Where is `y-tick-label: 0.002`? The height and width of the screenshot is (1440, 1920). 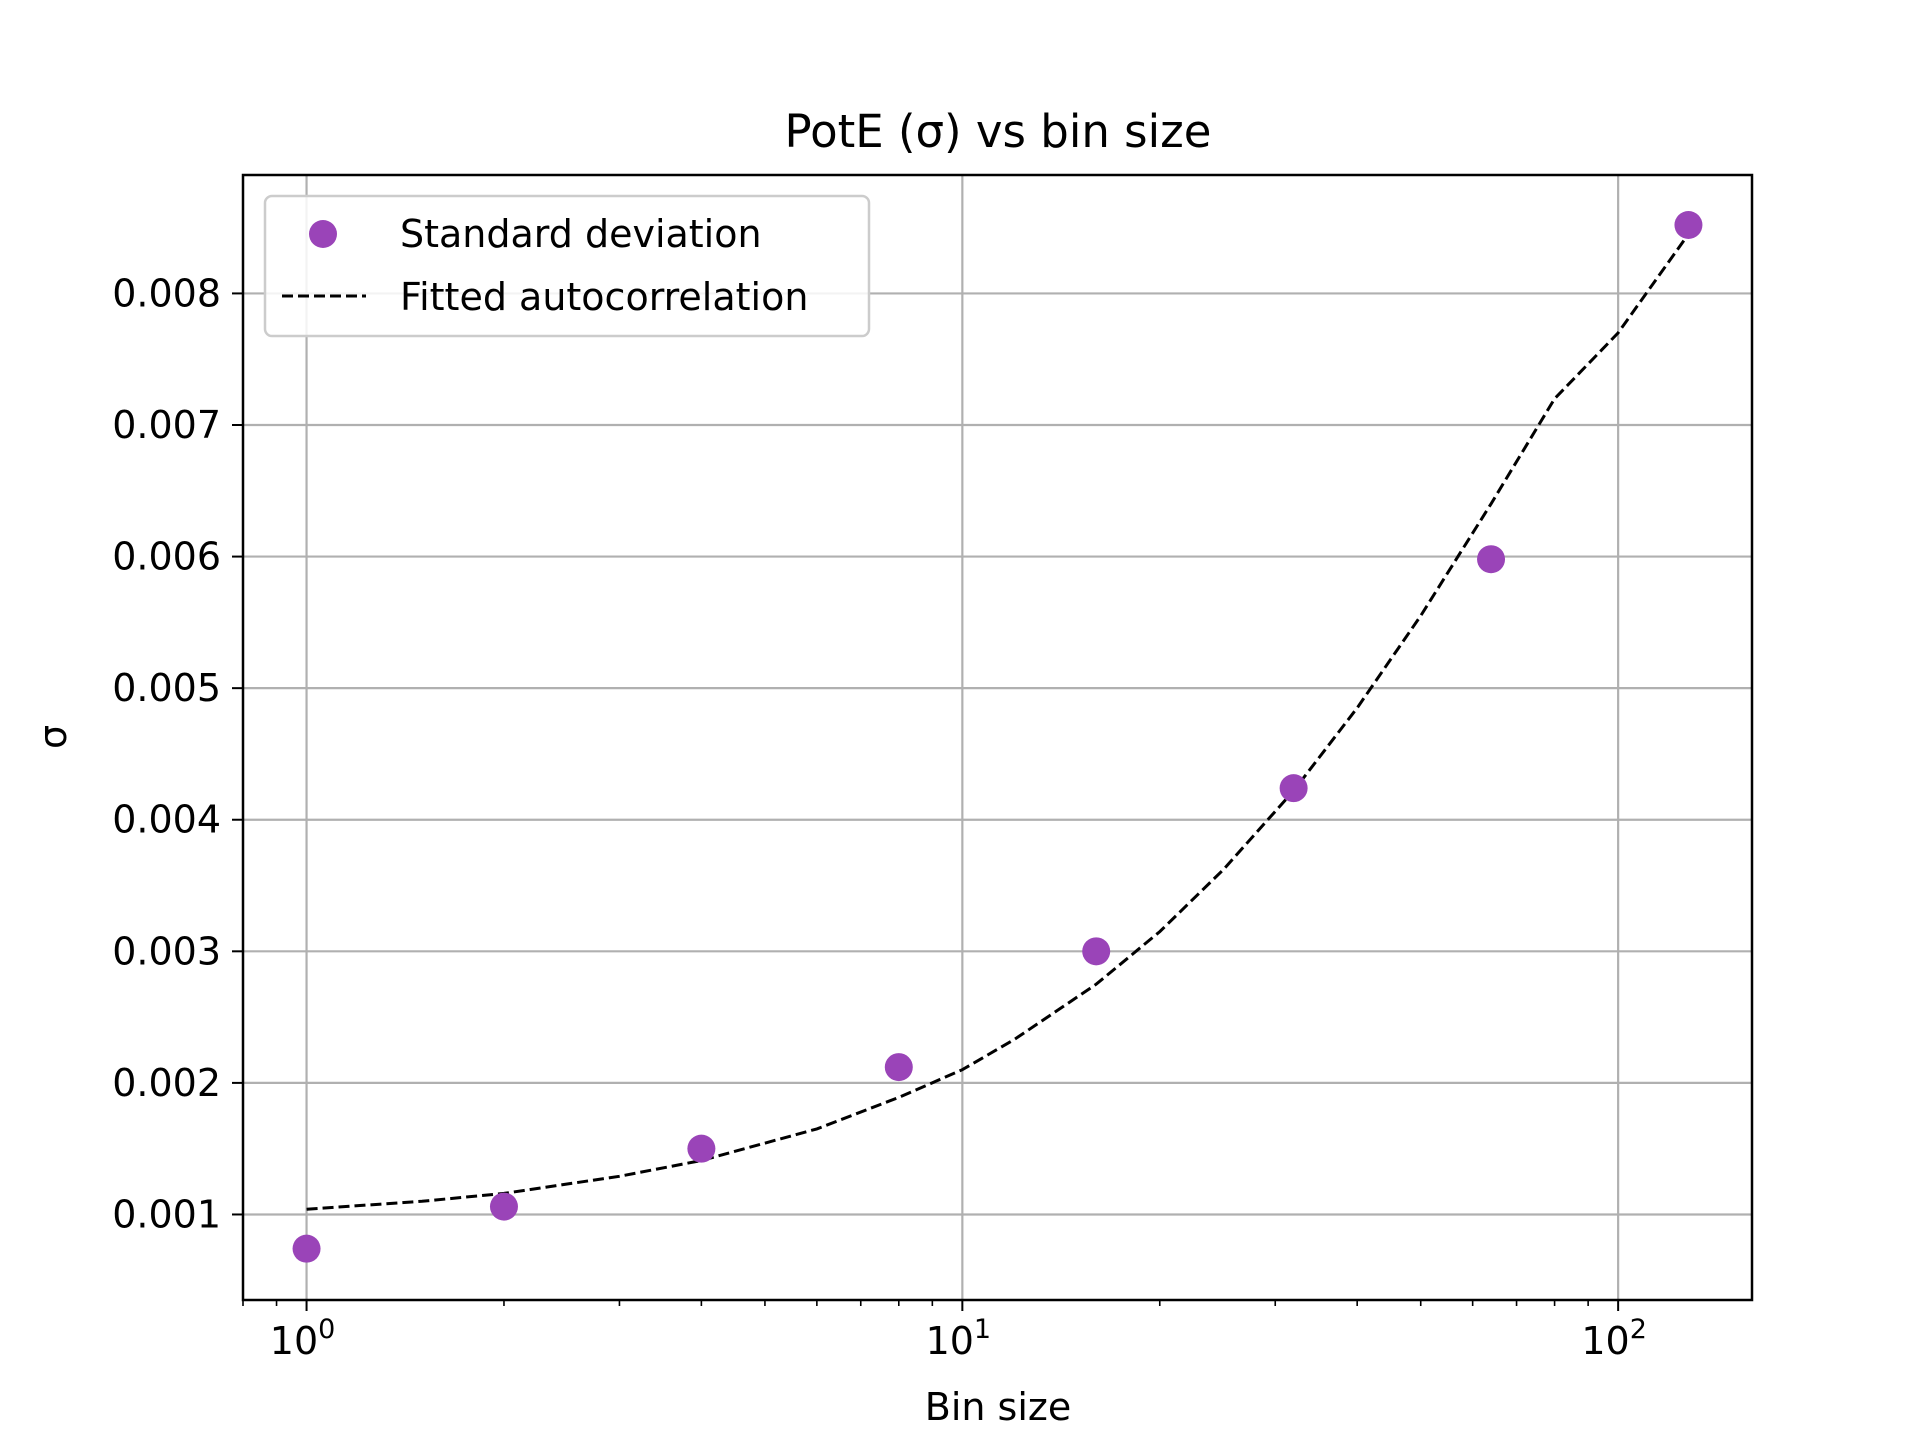 y-tick-label: 0.002 is located at coordinates (166, 1083).